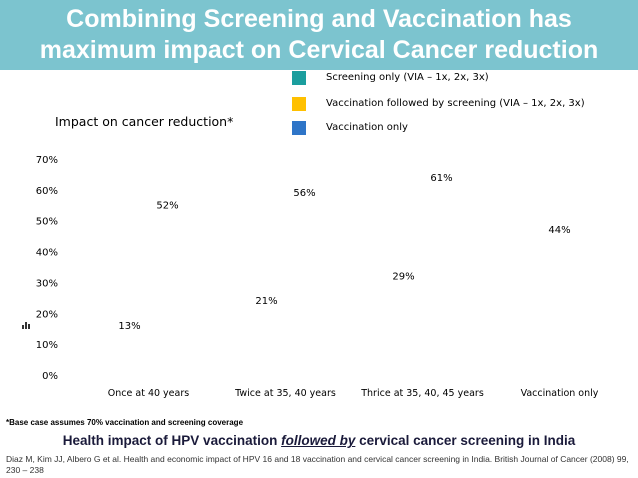  What do you see at coordinates (47, 160) in the screenshot?
I see `y-tick-label: 70%` at bounding box center [47, 160].